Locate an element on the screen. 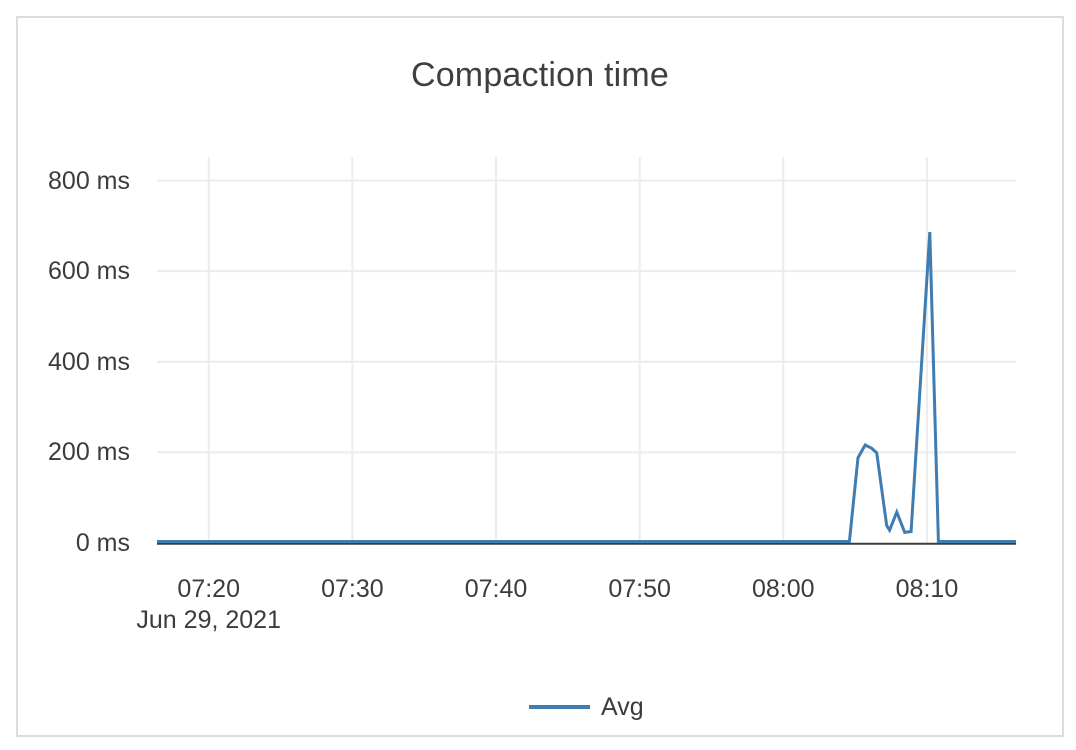 This screenshot has height=750, width=1076. x-axis-date-label: Jun 29, 2021 is located at coordinates (208, 620).